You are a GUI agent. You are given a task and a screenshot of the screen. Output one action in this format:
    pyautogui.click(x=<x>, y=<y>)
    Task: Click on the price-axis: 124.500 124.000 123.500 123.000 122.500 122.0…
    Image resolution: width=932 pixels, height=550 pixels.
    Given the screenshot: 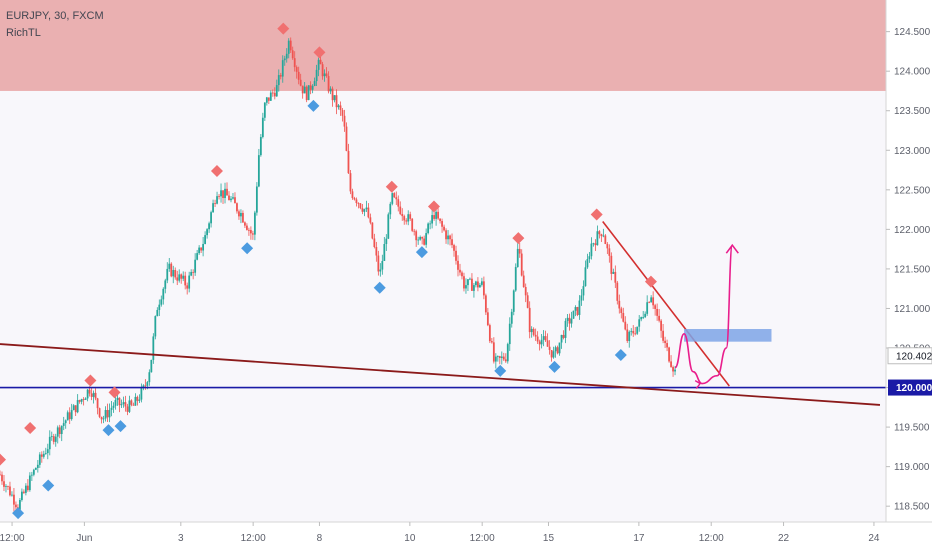 What is the action you would take?
    pyautogui.click(x=908, y=275)
    